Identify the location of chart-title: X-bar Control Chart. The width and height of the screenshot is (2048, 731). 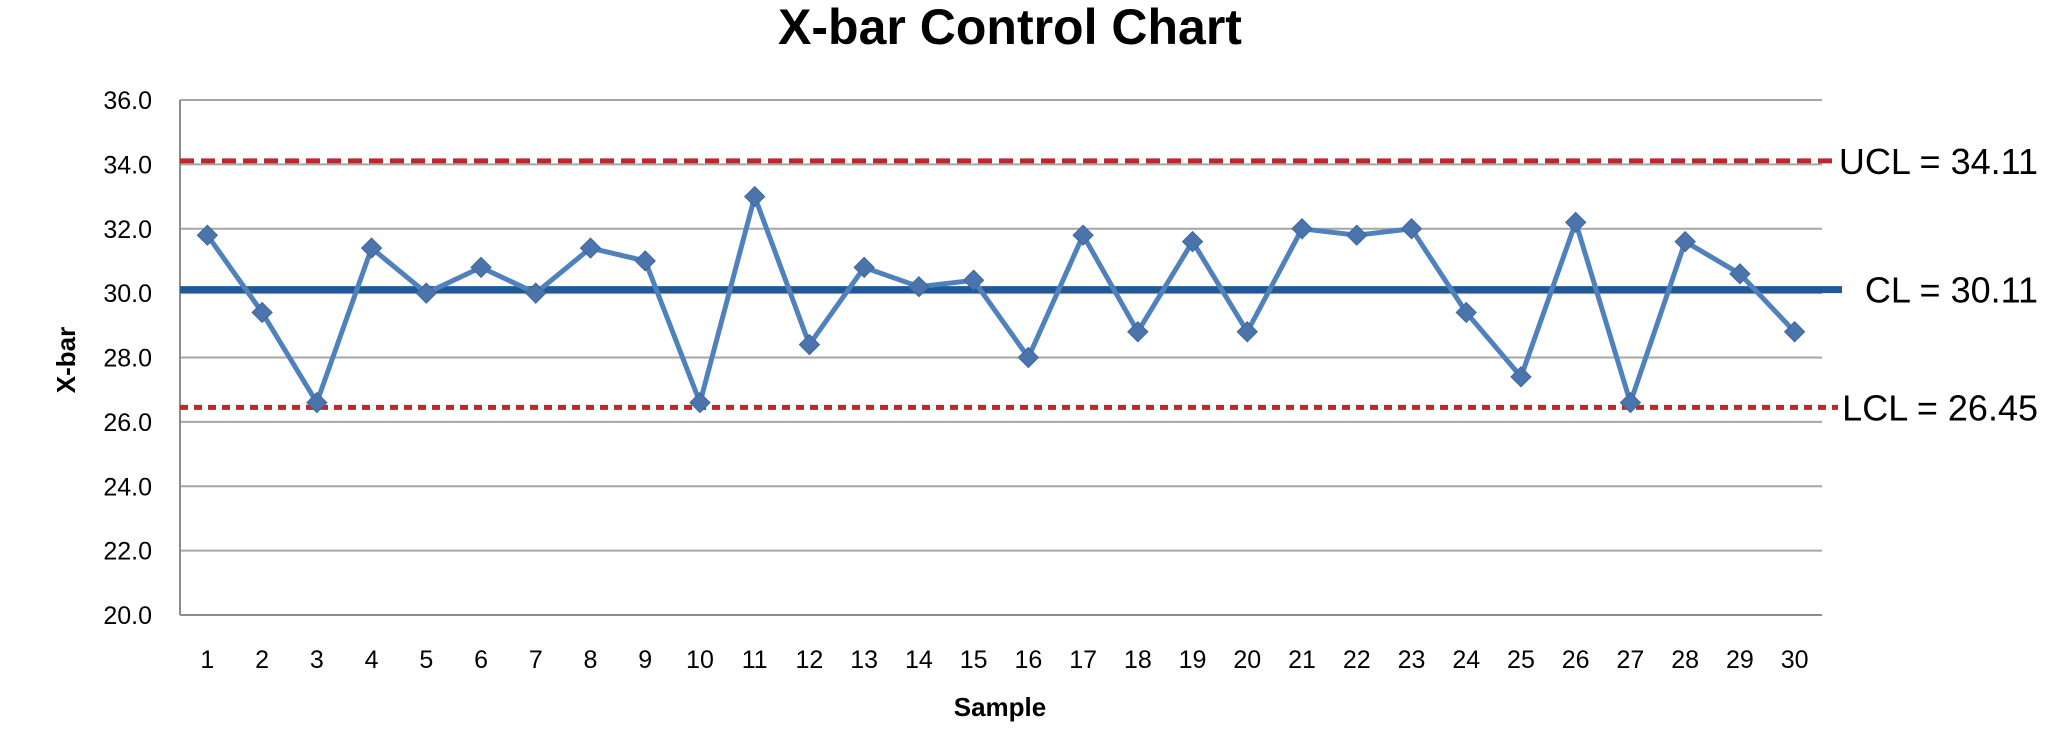
(1010, 27).